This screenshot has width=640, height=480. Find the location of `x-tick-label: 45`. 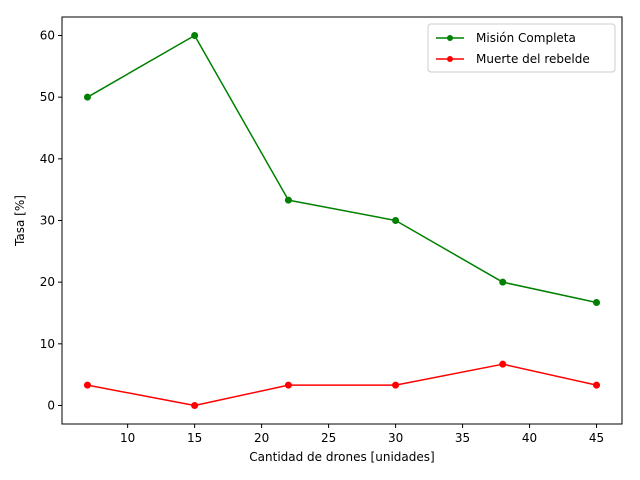

x-tick-label: 45 is located at coordinates (596, 438).